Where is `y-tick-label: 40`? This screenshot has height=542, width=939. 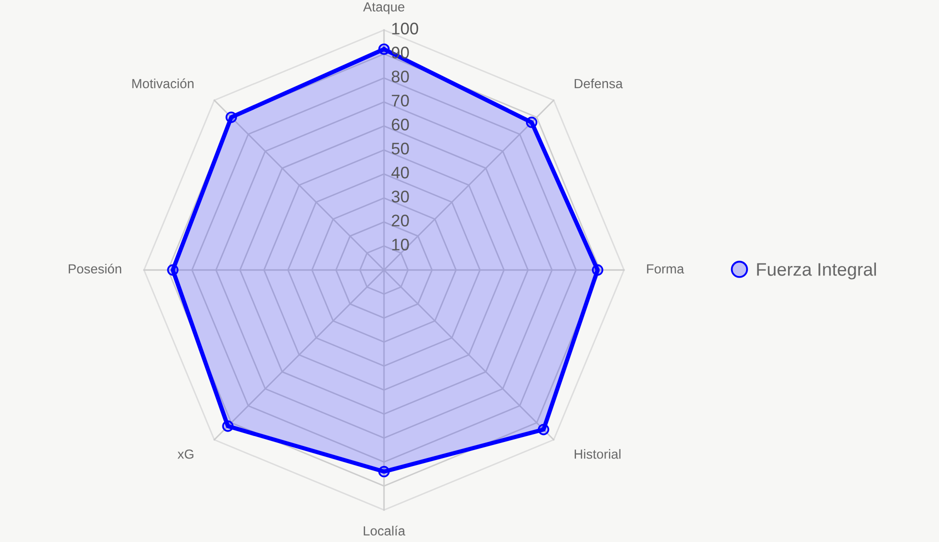
y-tick-label: 40 is located at coordinates (400, 172).